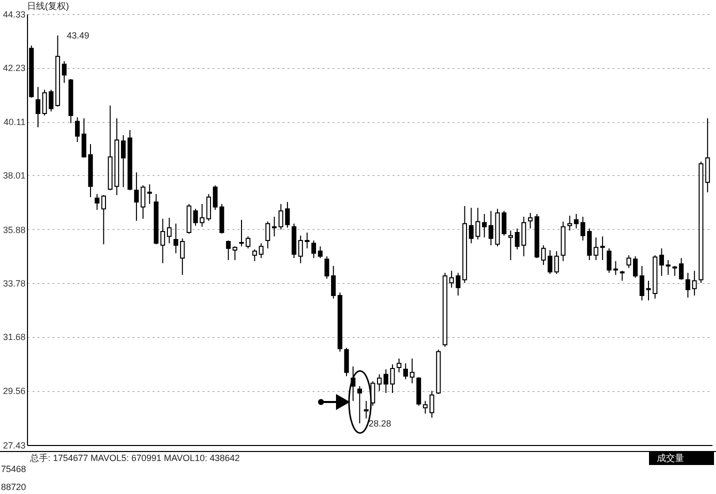 The width and height of the screenshot is (716, 494). Describe the element at coordinates (14, 337) in the screenshot. I see `y-tick-label: 31.68` at that location.